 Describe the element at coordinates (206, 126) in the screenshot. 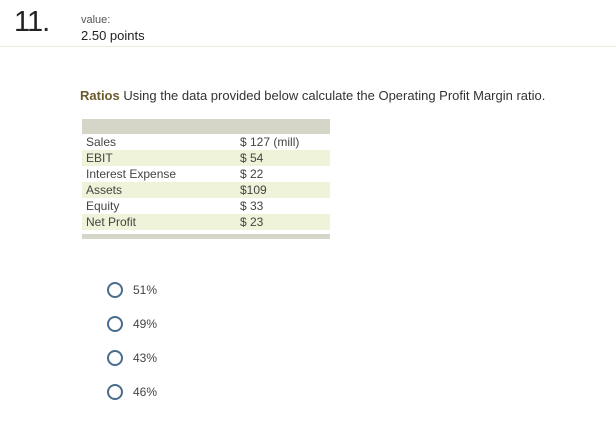

I see `table-header-bar` at that location.